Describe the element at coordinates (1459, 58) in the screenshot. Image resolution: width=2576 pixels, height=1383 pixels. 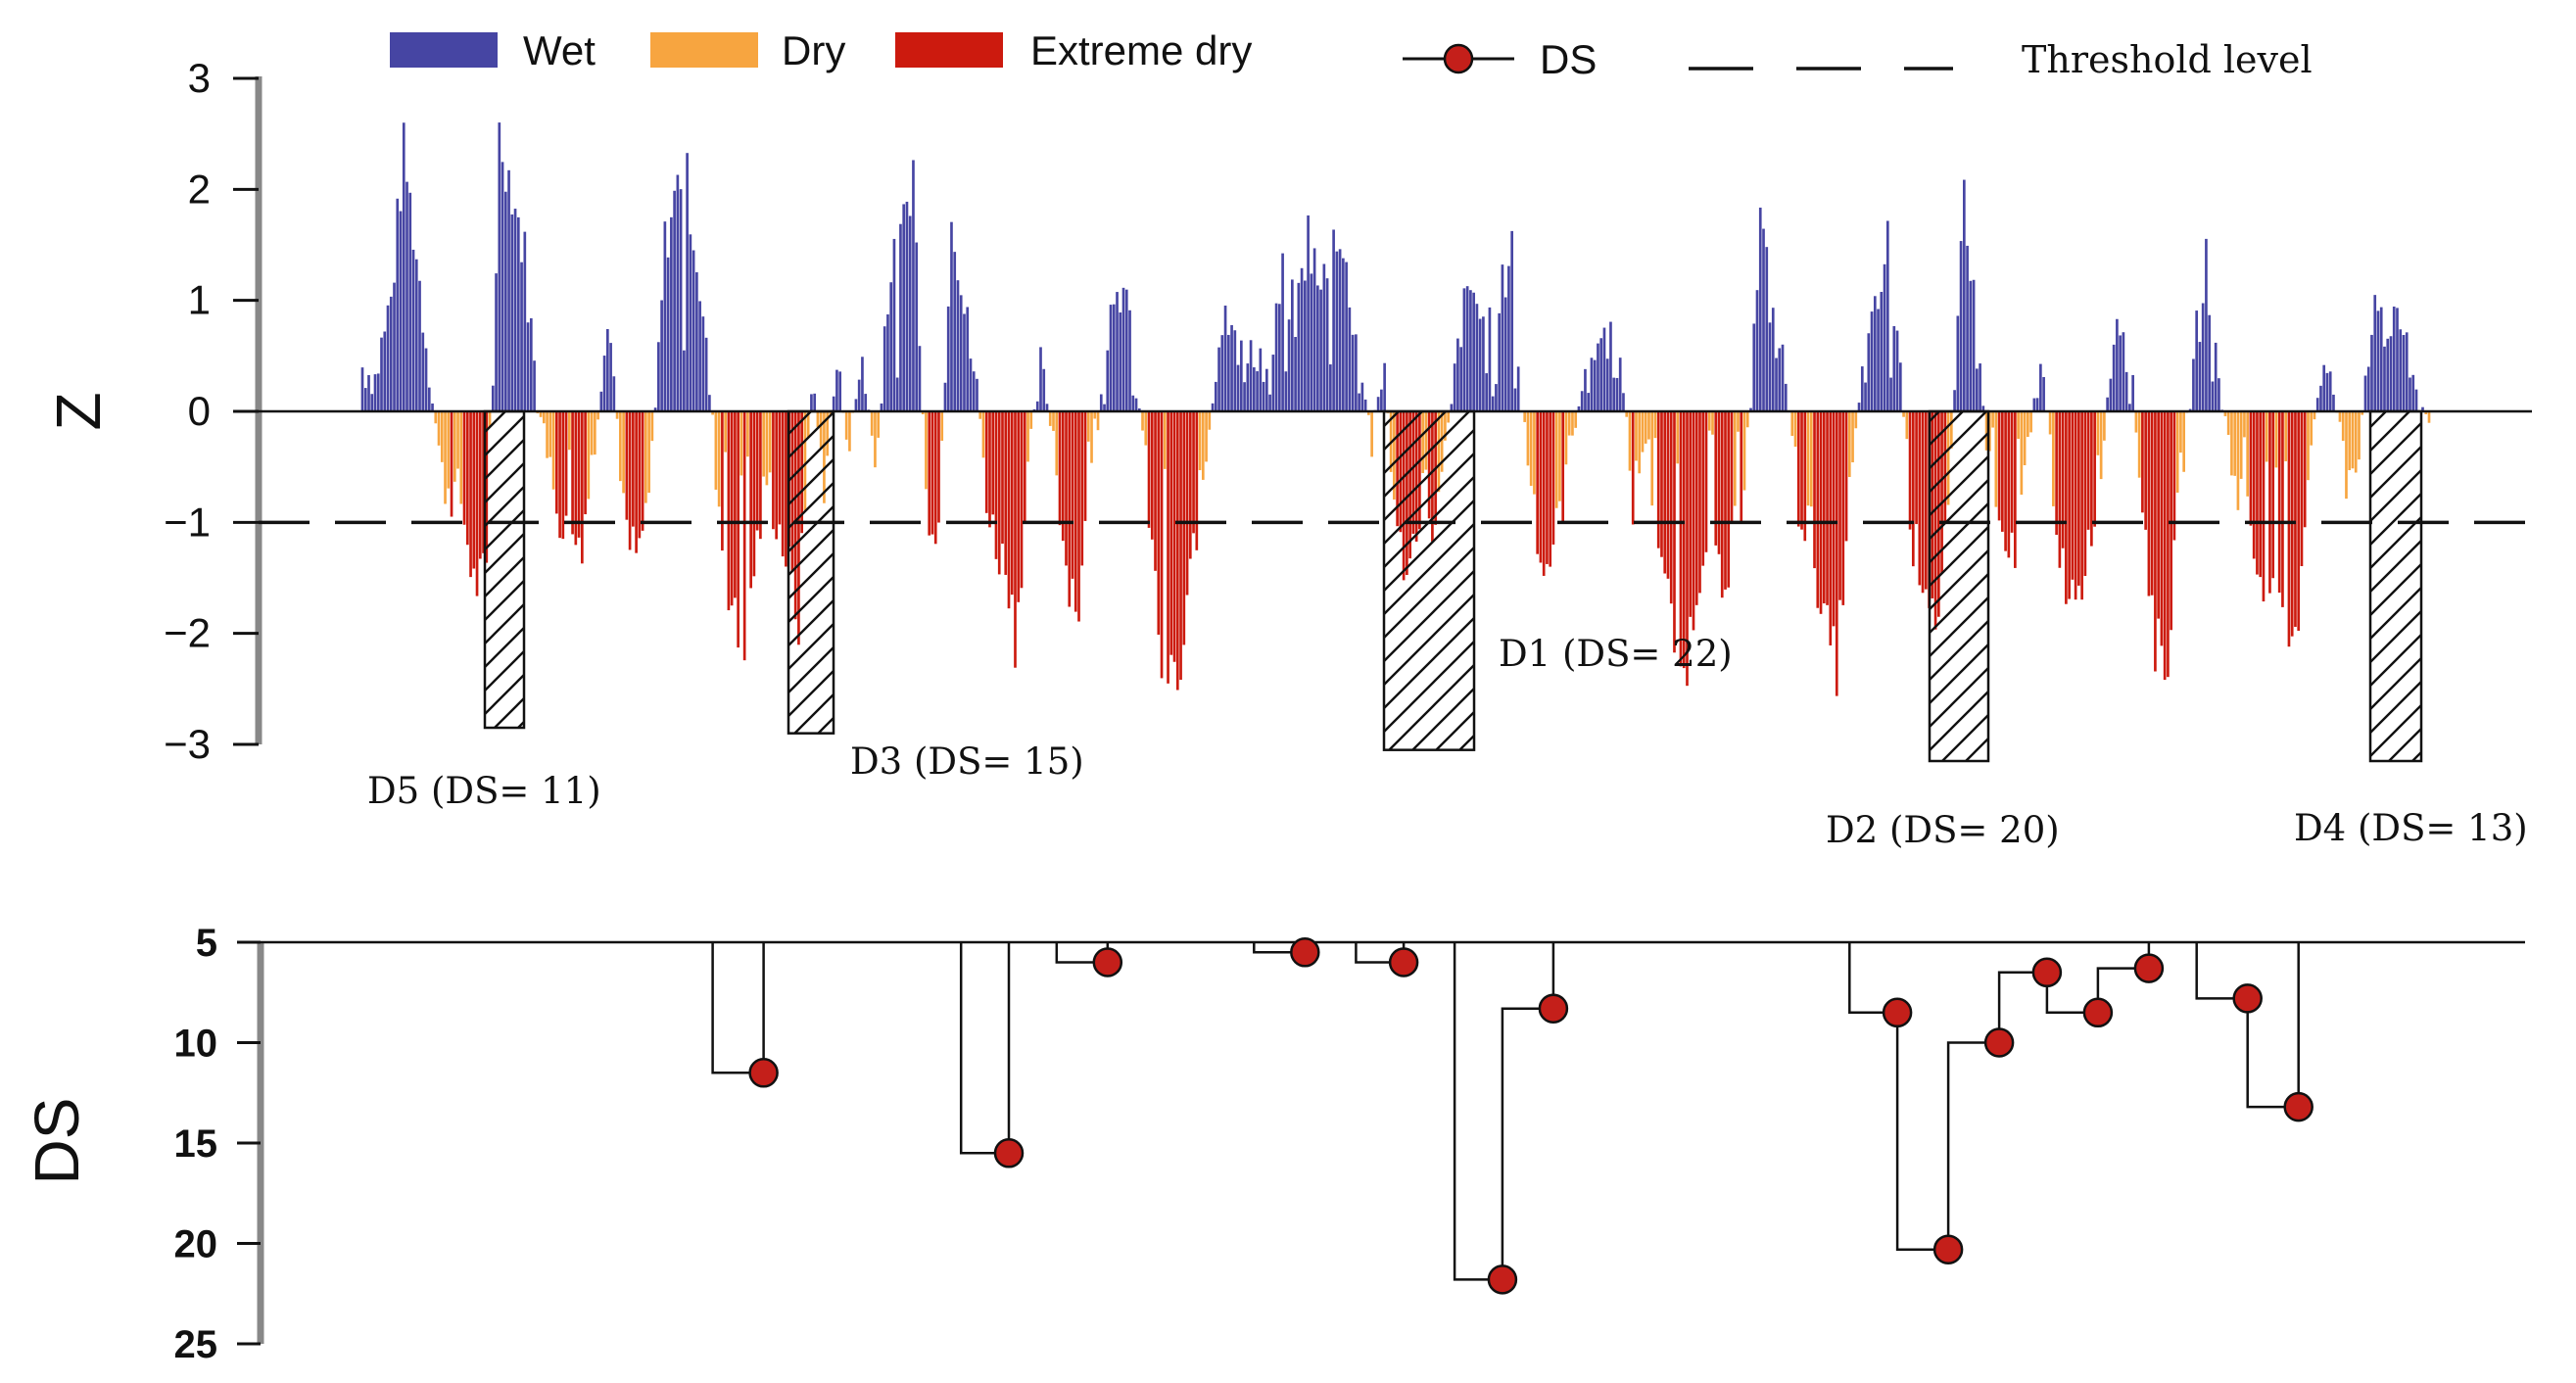
I see `legend-marker-ds` at that location.